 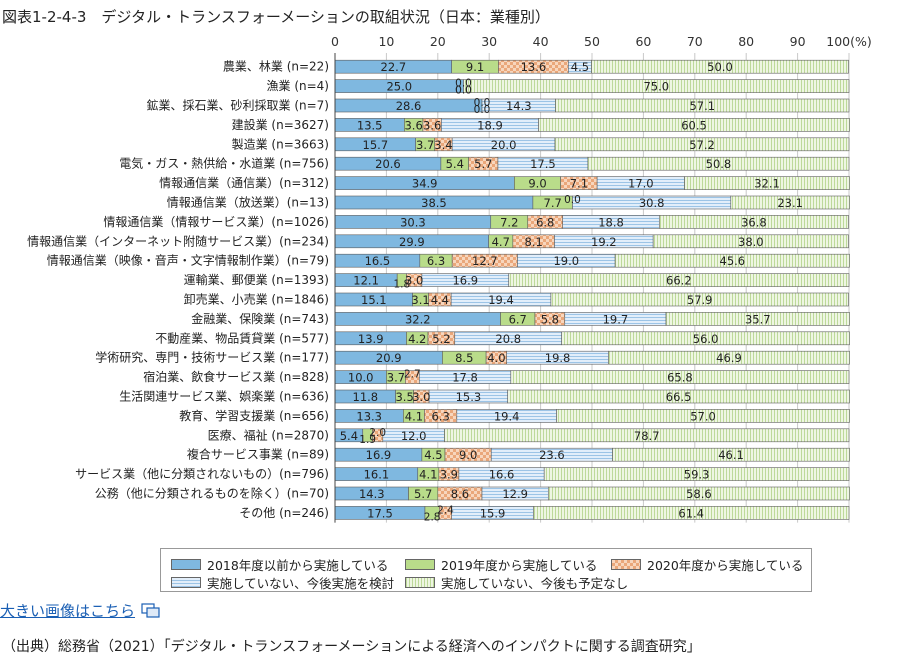 What do you see at coordinates (643, 41) in the screenshot?
I see `x-tick-label: 60` at bounding box center [643, 41].